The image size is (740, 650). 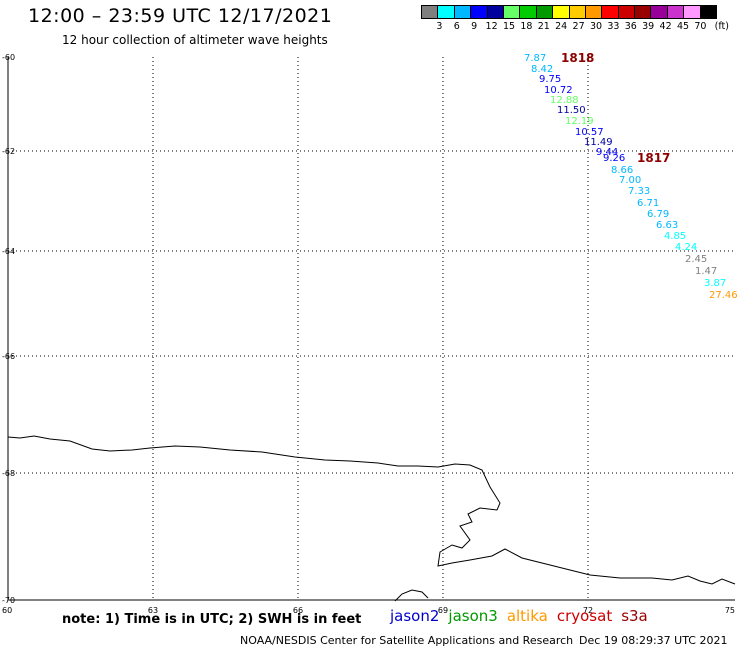 I want to click on swh-observation: 9.26, so click(x=614, y=158).